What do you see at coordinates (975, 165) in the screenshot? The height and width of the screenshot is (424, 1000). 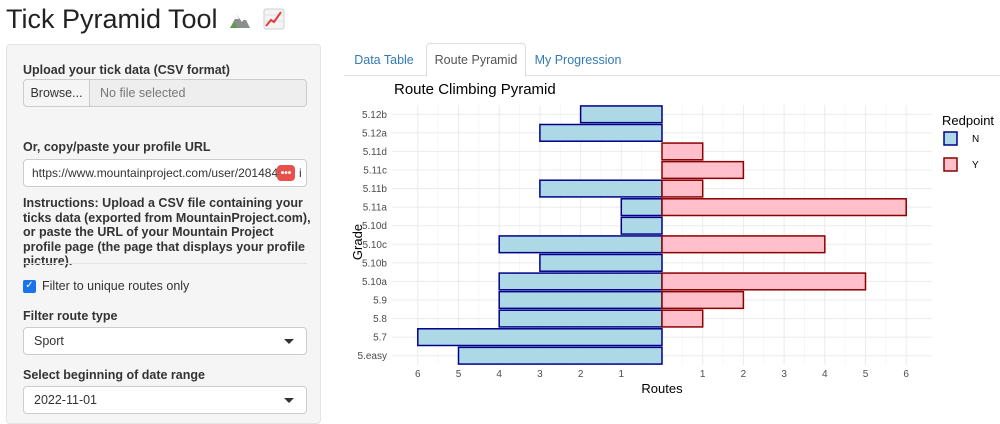 I see `legend-label-y: Y` at bounding box center [975, 165].